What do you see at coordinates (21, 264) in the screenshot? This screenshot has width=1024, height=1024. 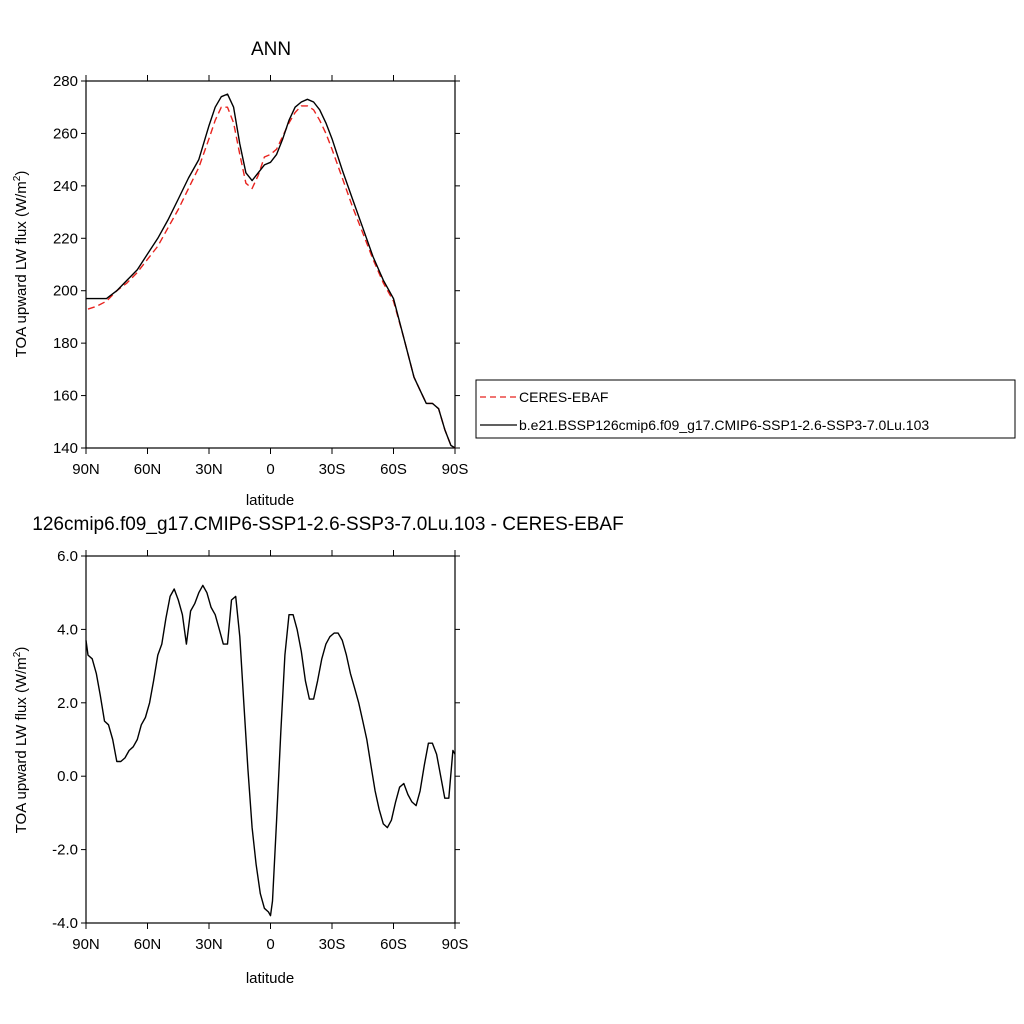 I see `top-y-axis-label: TOA upward LW flux (W/m2)` at bounding box center [21, 264].